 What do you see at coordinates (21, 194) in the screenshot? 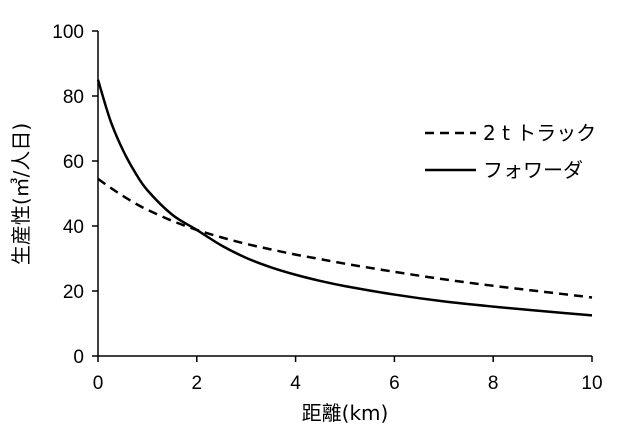
I see `y-axis-label: 生産性(㎥/人日)` at bounding box center [21, 194].